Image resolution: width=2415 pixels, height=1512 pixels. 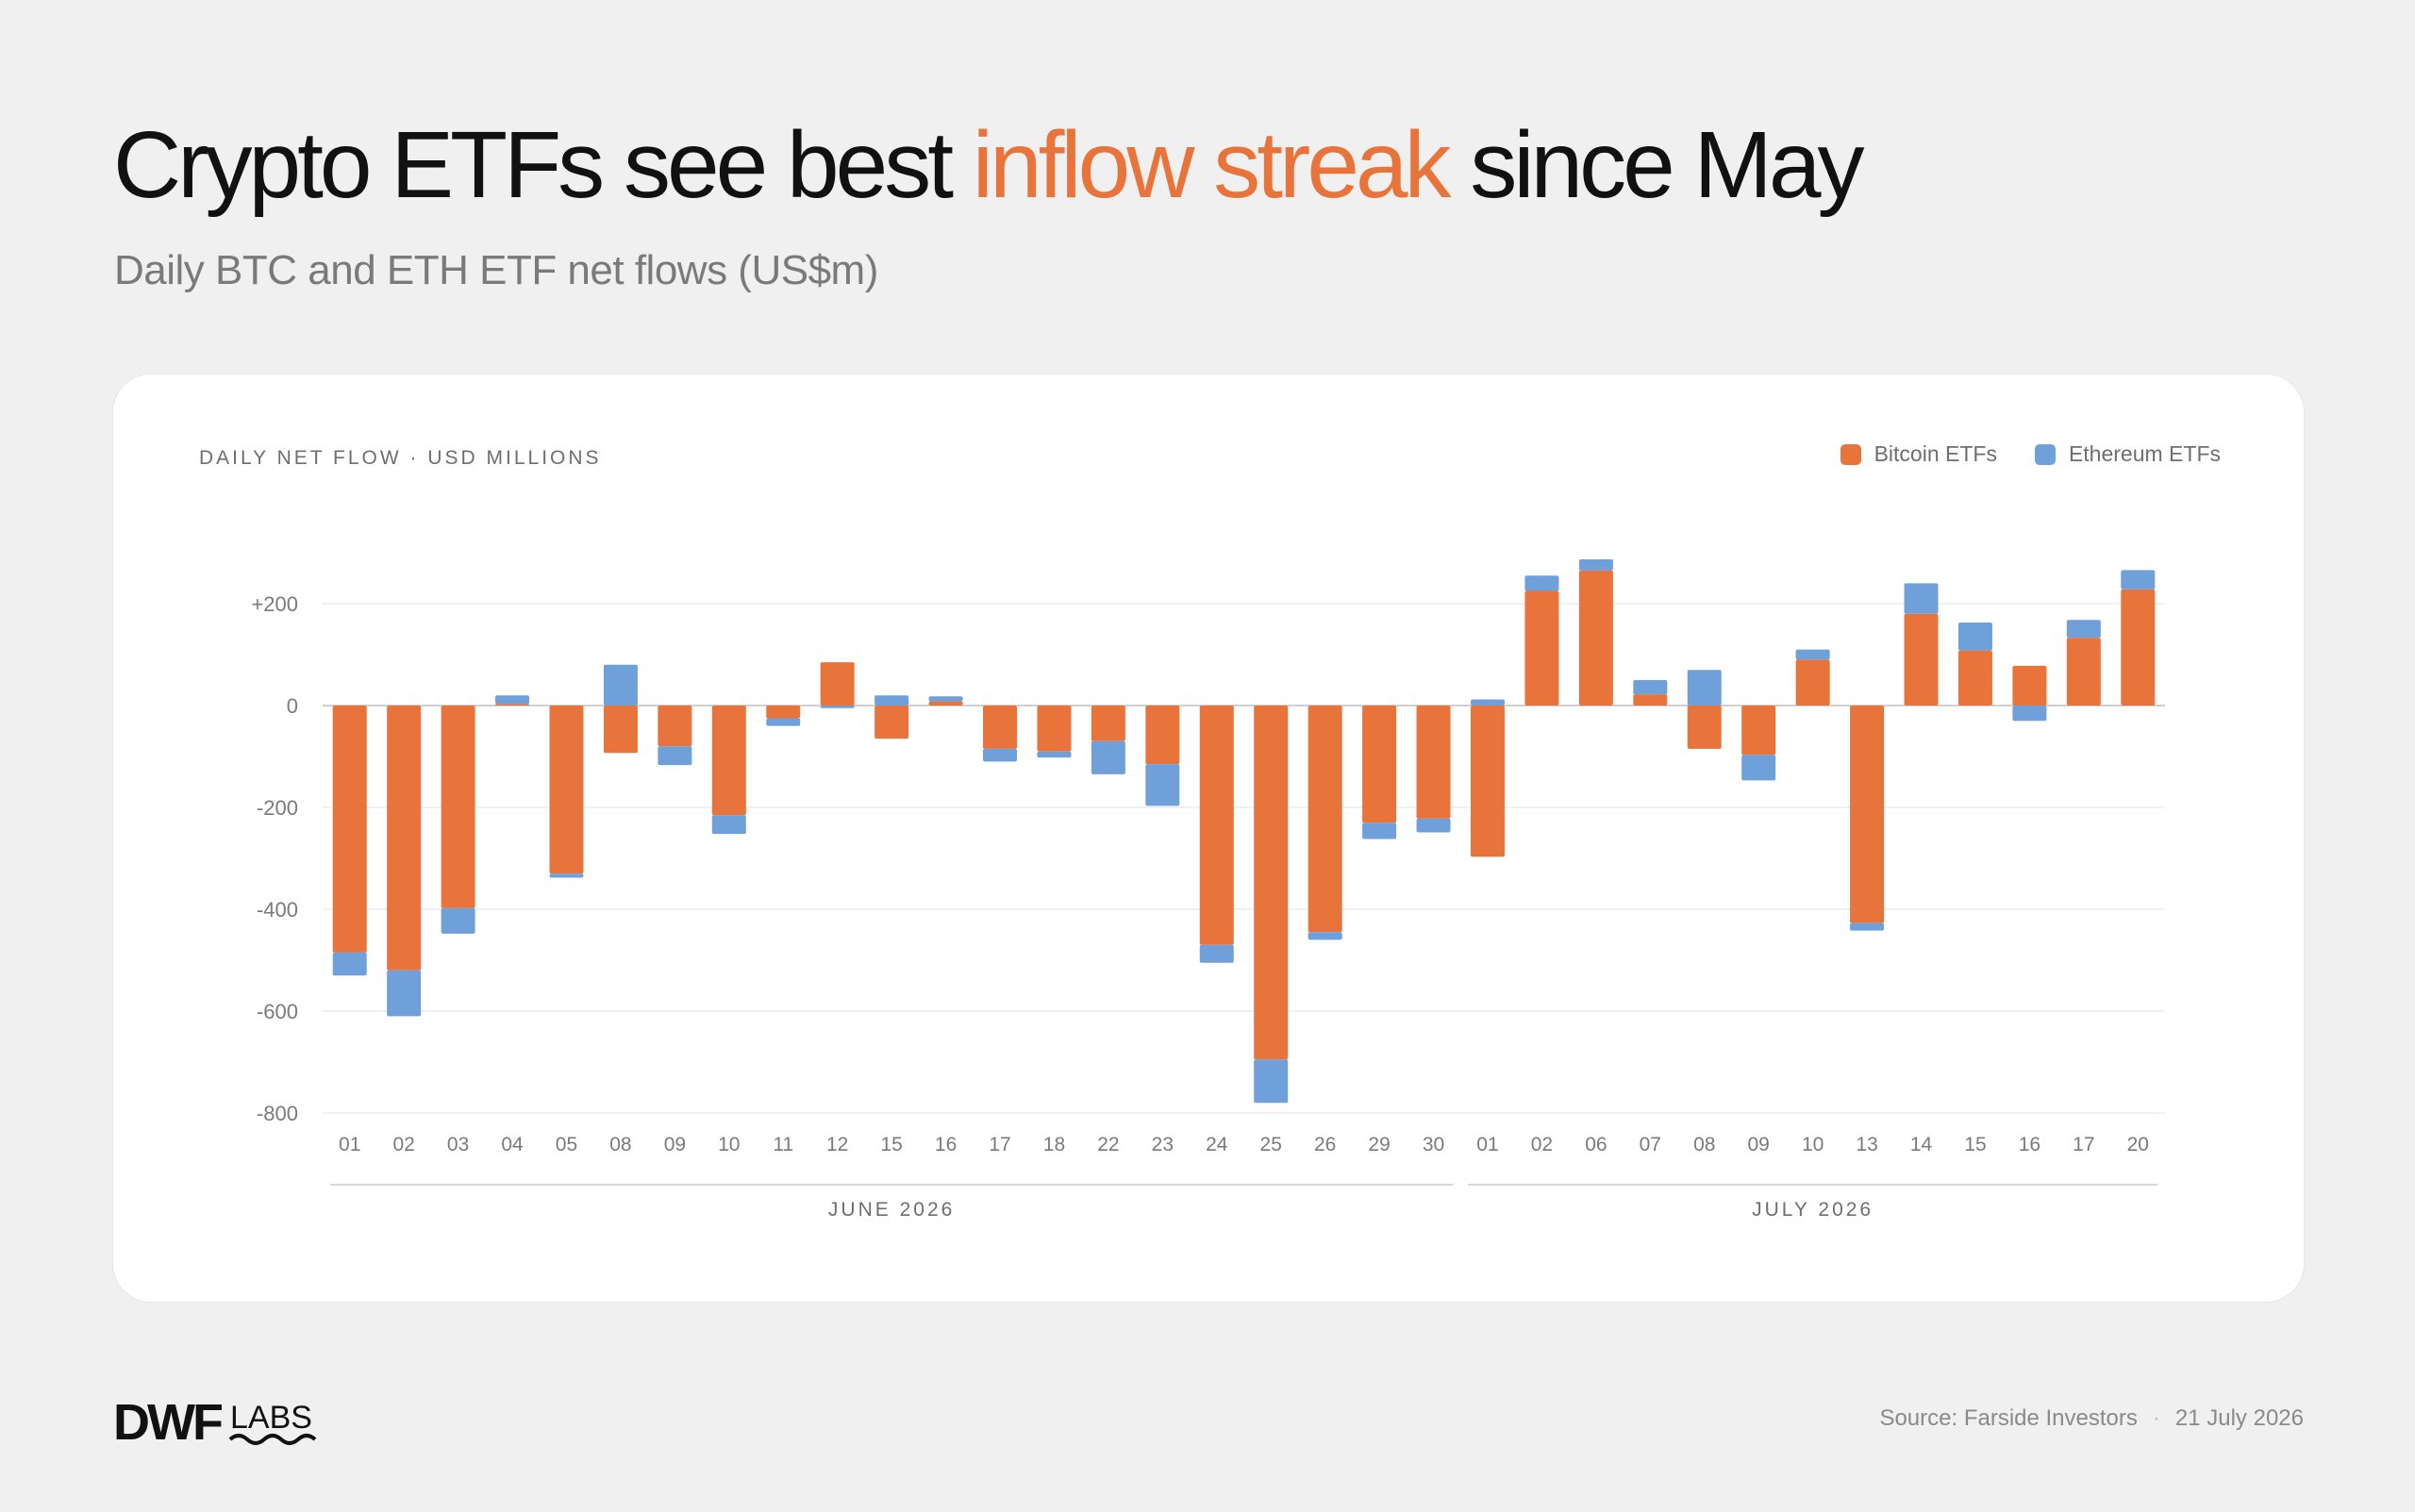 I want to click on x-tick-label: 05, so click(x=566, y=1144).